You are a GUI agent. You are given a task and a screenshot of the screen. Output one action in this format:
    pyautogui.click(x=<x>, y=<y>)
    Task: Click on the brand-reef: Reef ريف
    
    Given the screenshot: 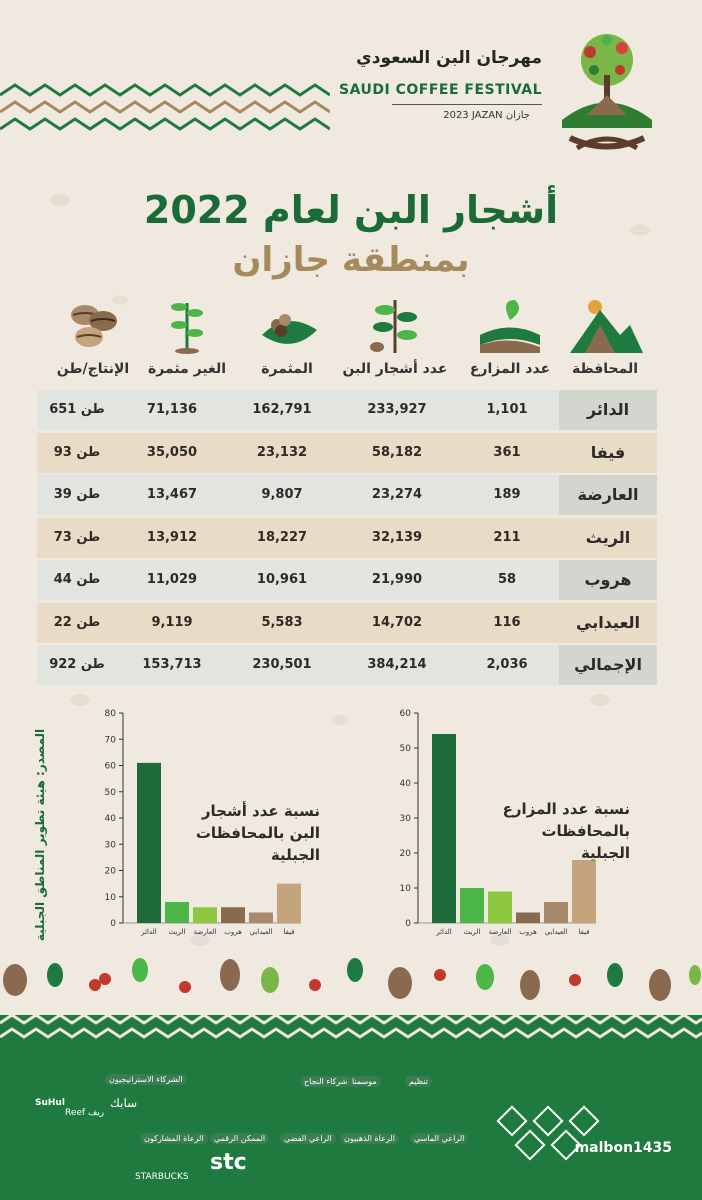 What is the action you would take?
    pyautogui.click(x=85, y=1113)
    